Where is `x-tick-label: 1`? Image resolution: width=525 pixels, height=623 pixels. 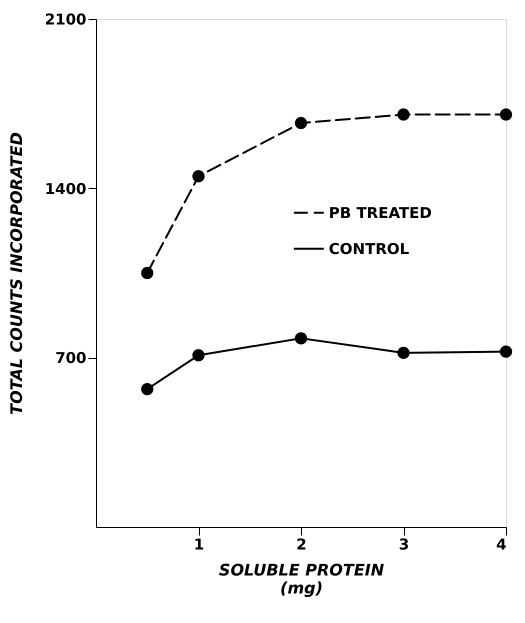 x-tick-label: 1 is located at coordinates (199, 545).